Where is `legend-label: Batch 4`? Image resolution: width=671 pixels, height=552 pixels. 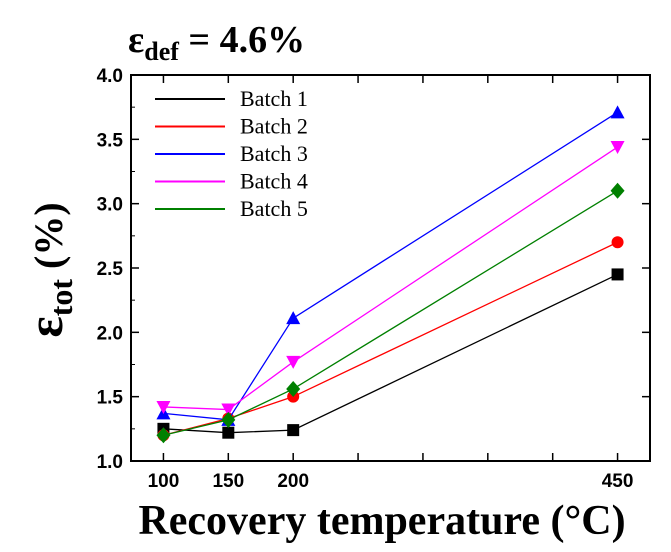 legend-label: Batch 4 is located at coordinates (274, 181).